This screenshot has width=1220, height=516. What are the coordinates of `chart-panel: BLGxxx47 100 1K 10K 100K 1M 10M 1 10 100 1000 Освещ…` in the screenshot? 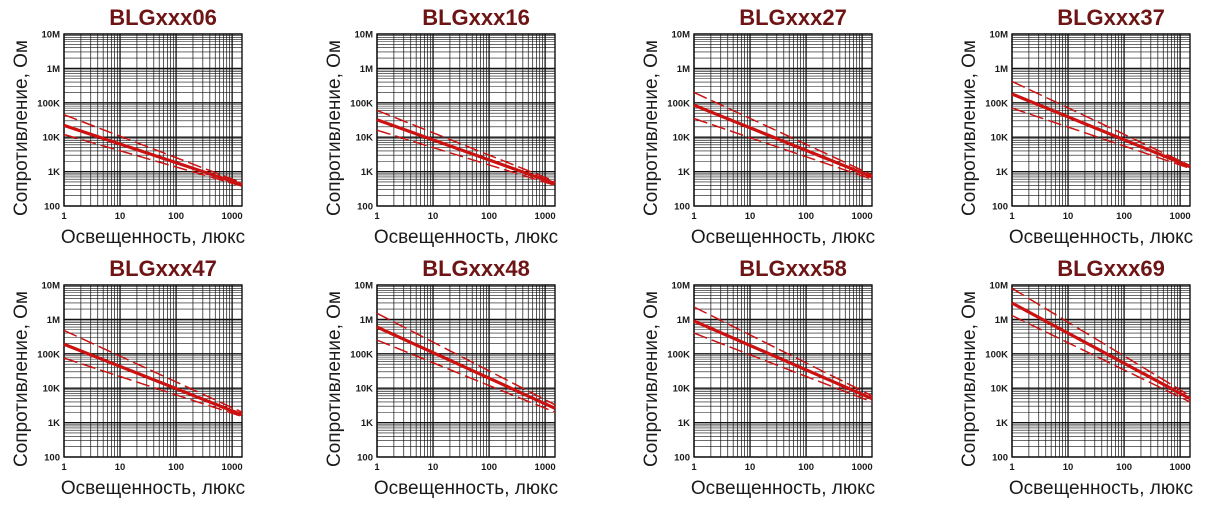 It's located at (128, 377).